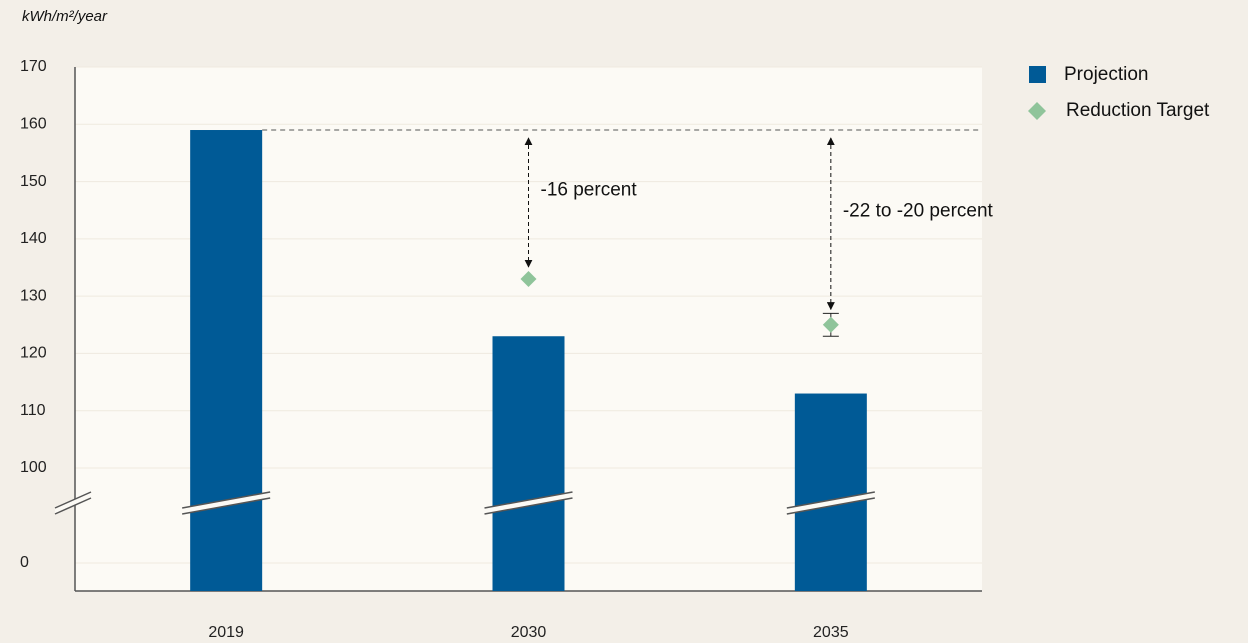 This screenshot has width=1248, height=643. Describe the element at coordinates (831, 632) in the screenshot. I see `x-tick-label: 2035` at that location.